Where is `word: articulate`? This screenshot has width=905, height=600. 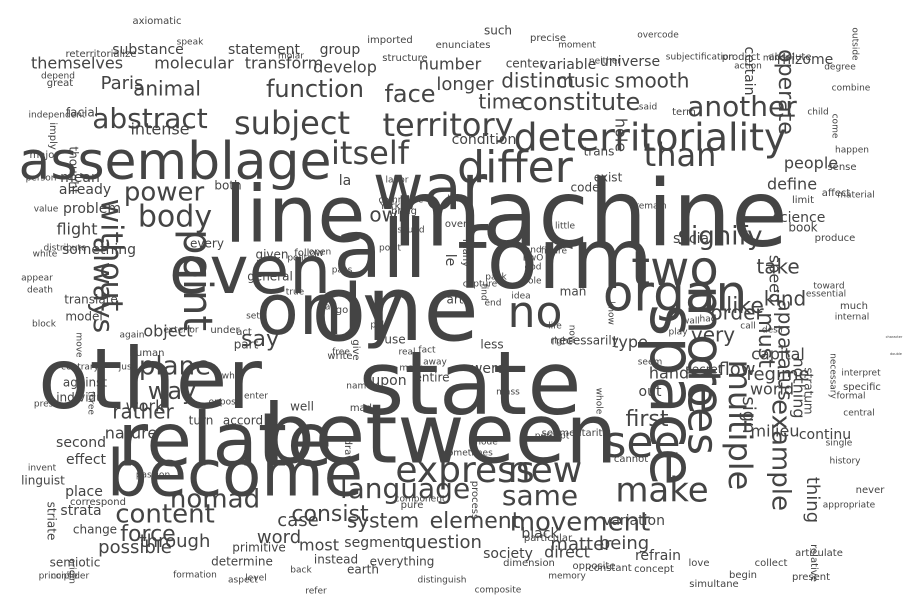 word: articulate is located at coordinates (819, 553).